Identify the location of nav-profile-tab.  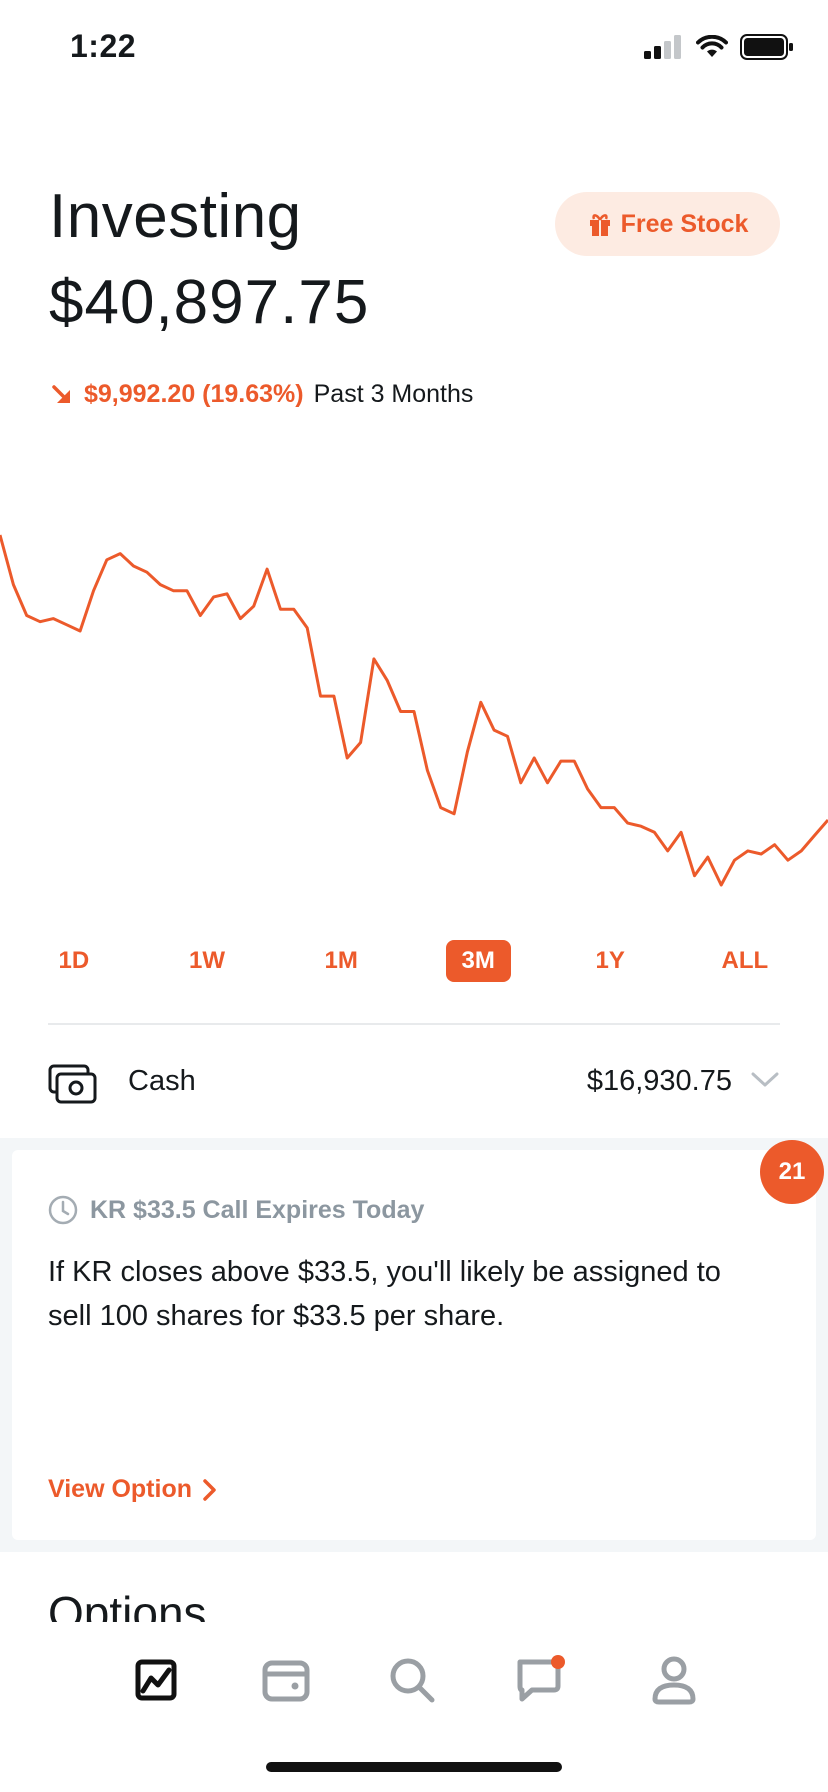
(674, 1680).